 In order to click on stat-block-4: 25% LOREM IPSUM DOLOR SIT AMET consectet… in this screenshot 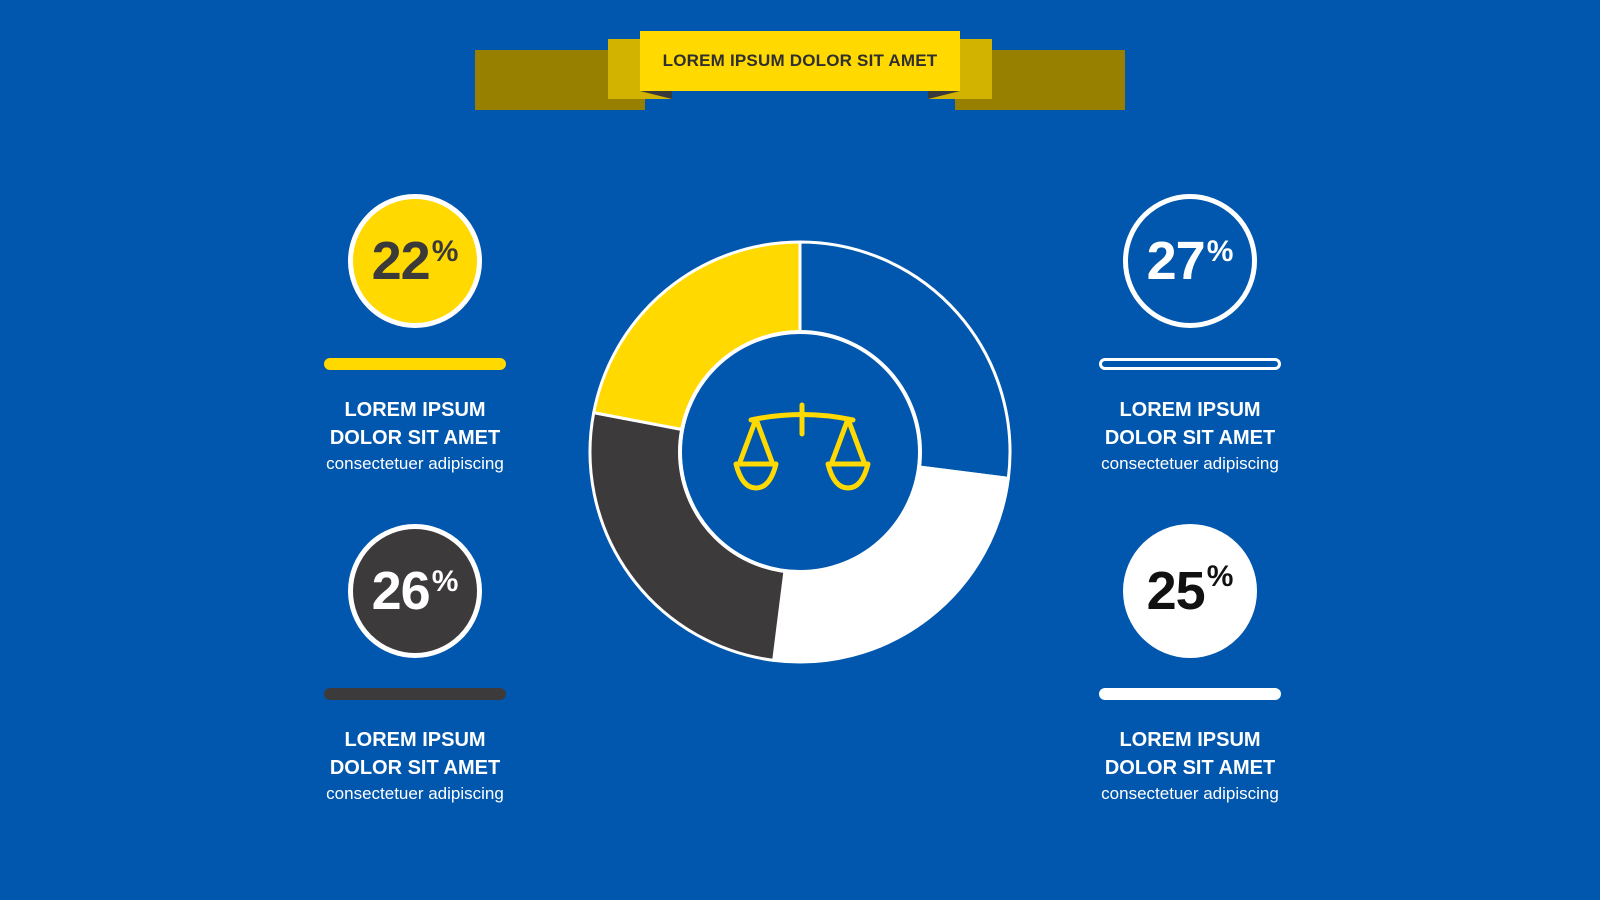, I will do `click(1190, 665)`.